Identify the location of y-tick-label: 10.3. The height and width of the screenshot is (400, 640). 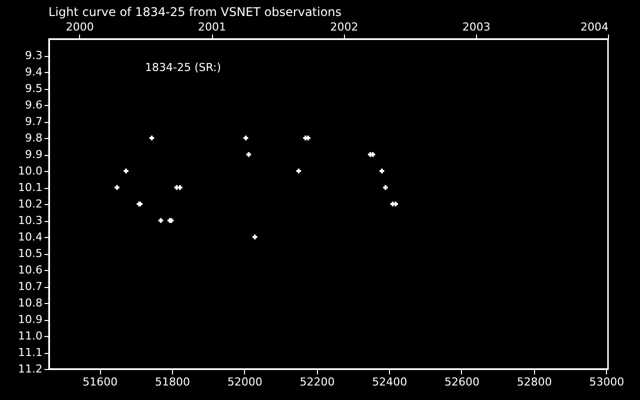
(30, 220).